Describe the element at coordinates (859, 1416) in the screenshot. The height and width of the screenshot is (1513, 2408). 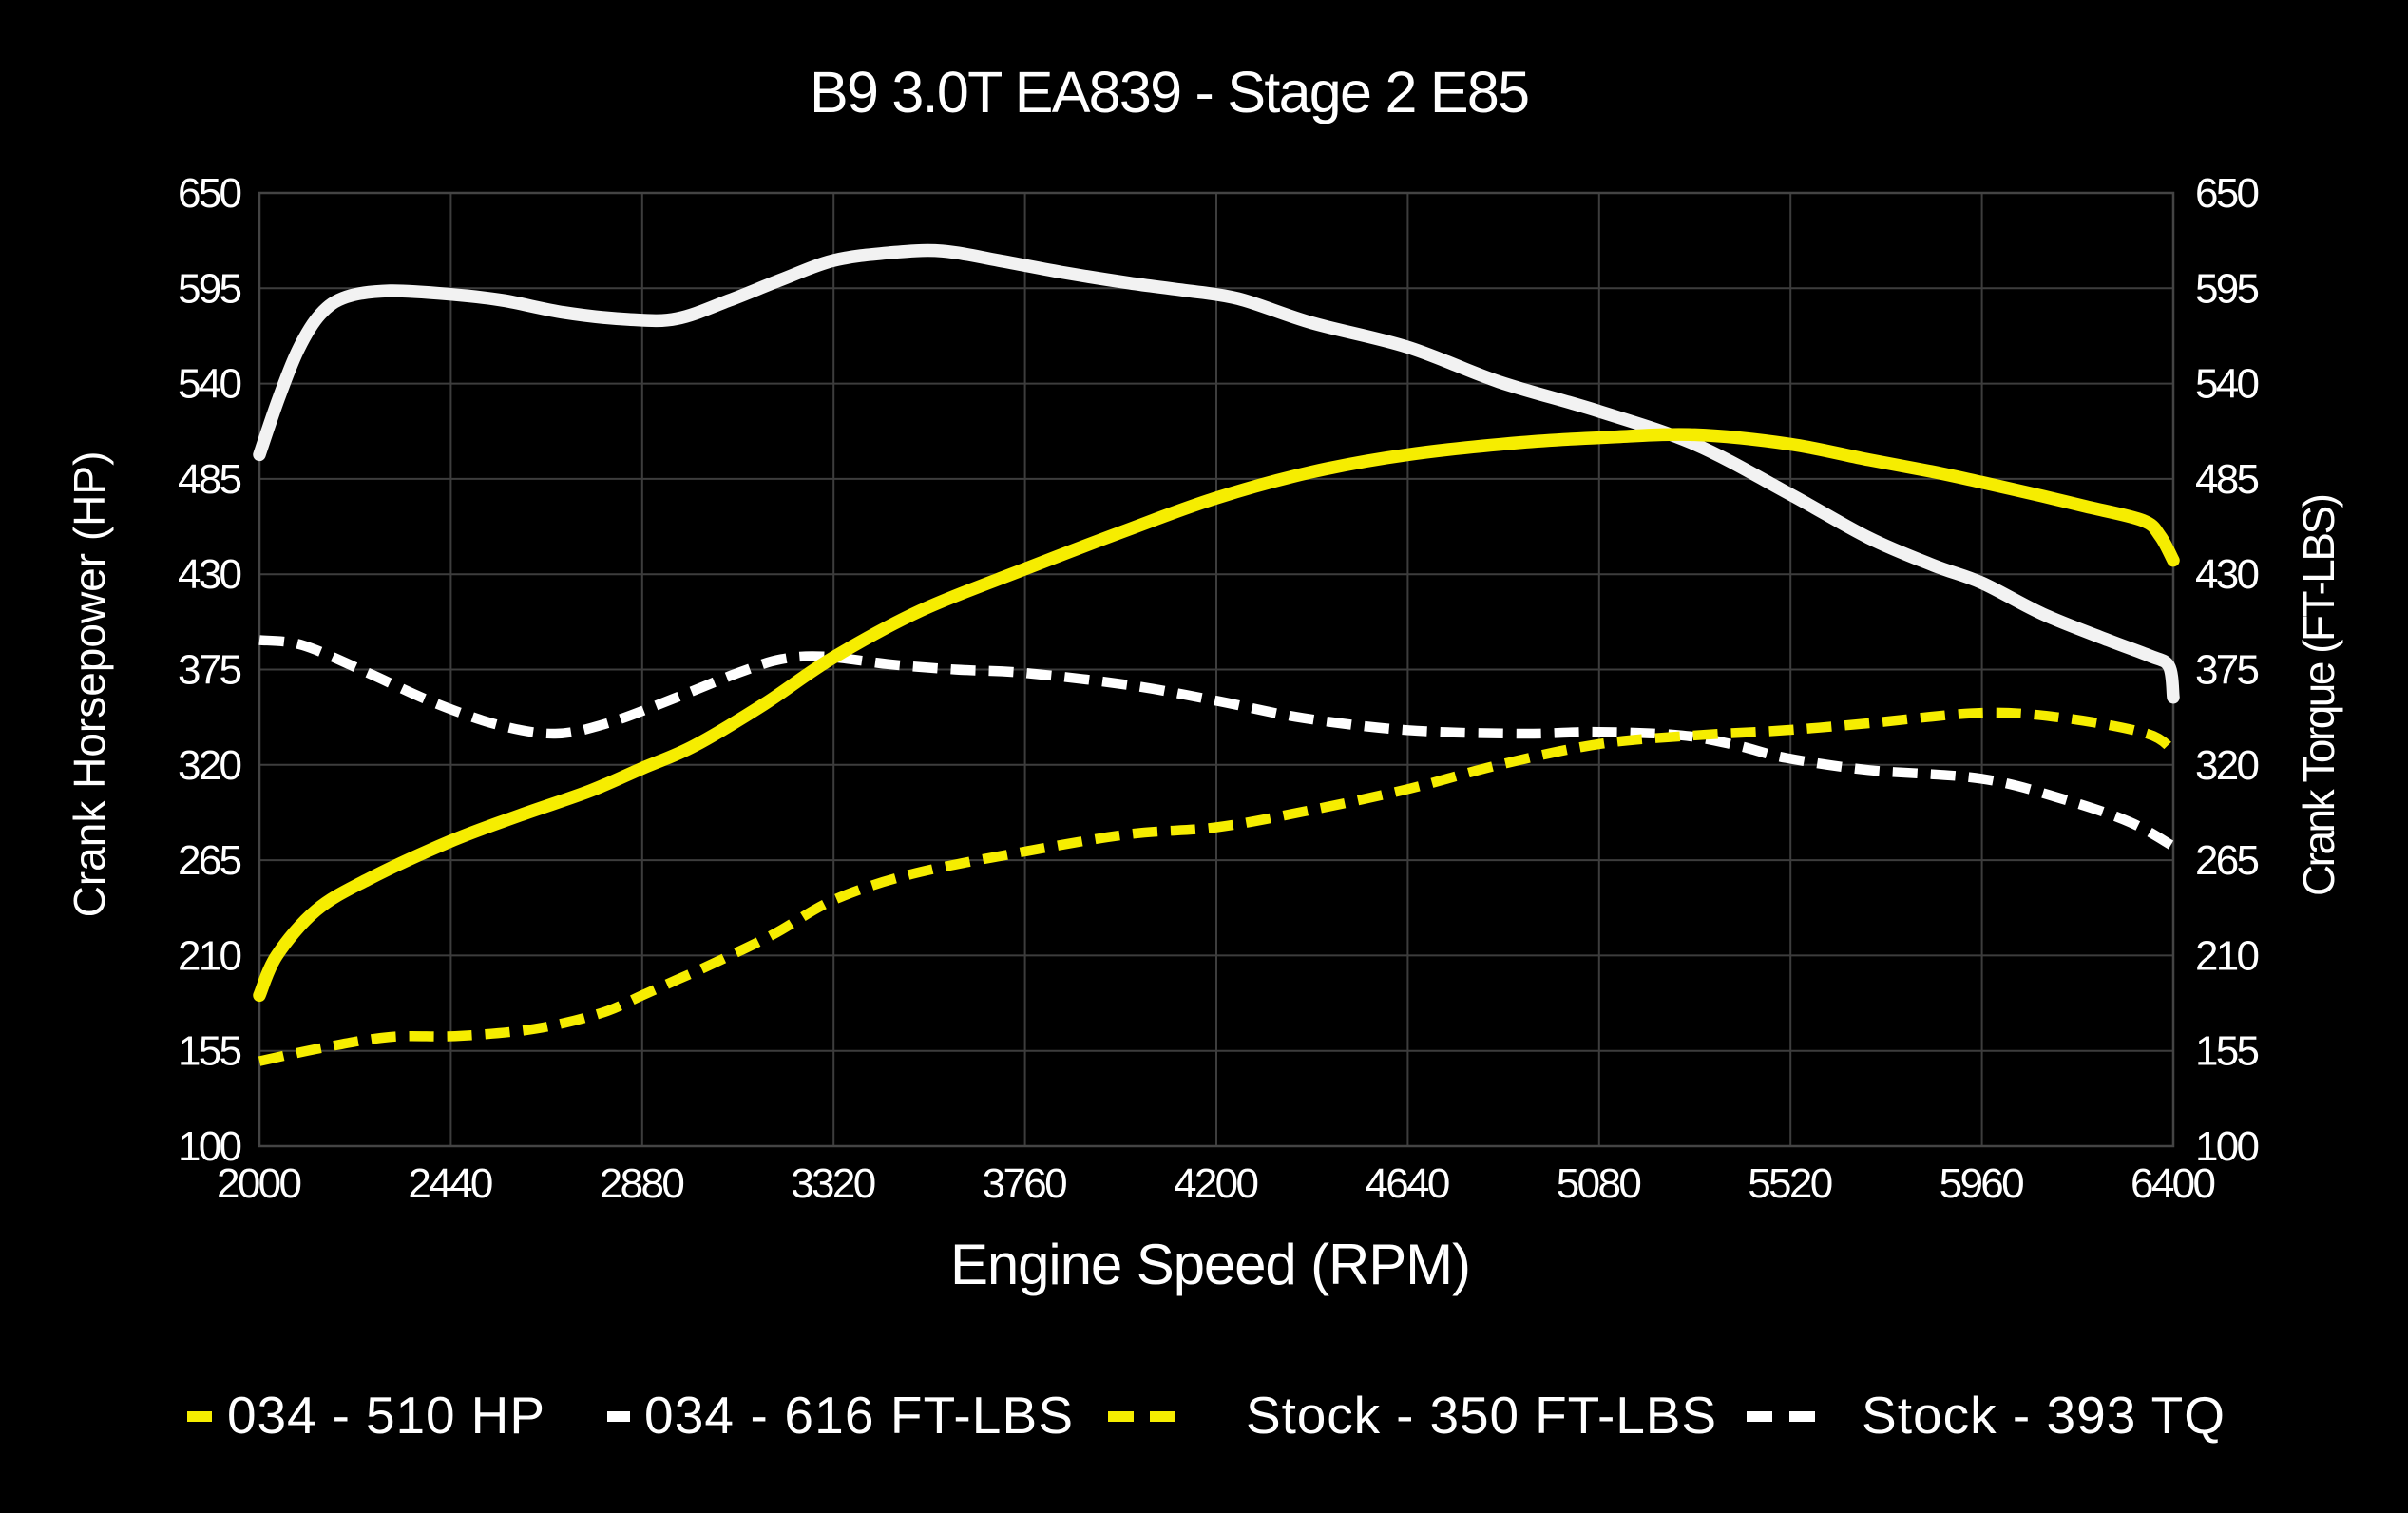
I see `svg-text: 034 - 616 FT-LBS` at that location.